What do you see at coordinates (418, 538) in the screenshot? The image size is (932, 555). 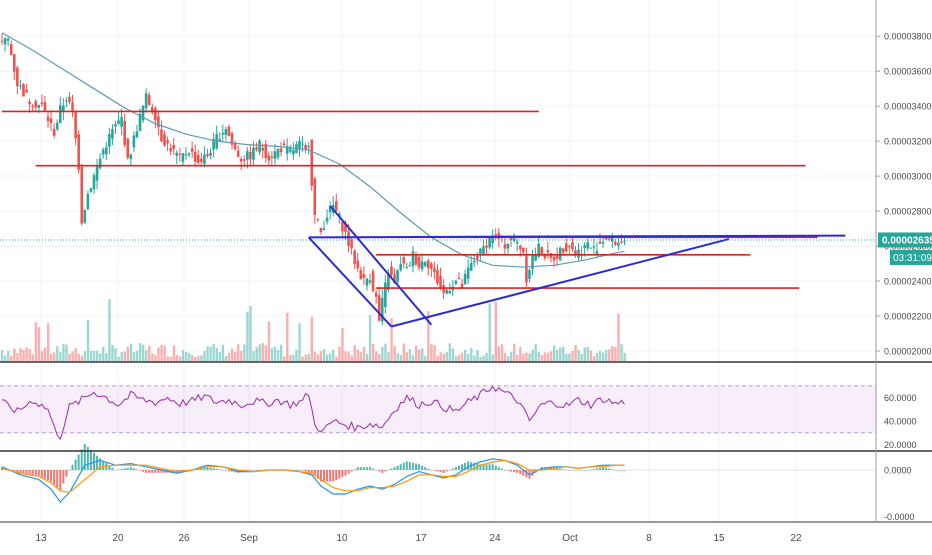 I see `time-axis: 13 20 26 Sep 10 17 24 Oct 8 15 22` at bounding box center [418, 538].